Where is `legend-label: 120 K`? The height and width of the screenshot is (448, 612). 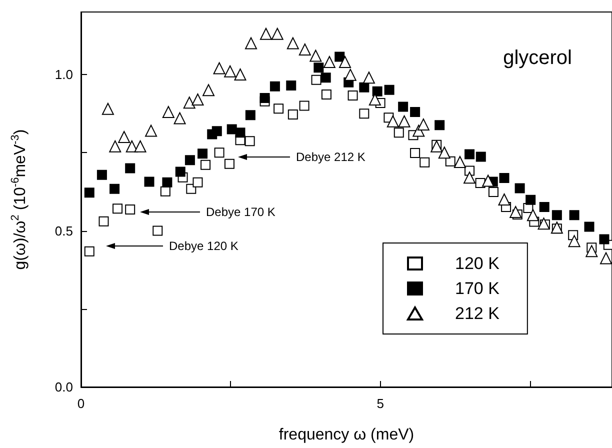 legend-label: 120 K is located at coordinates (477, 263).